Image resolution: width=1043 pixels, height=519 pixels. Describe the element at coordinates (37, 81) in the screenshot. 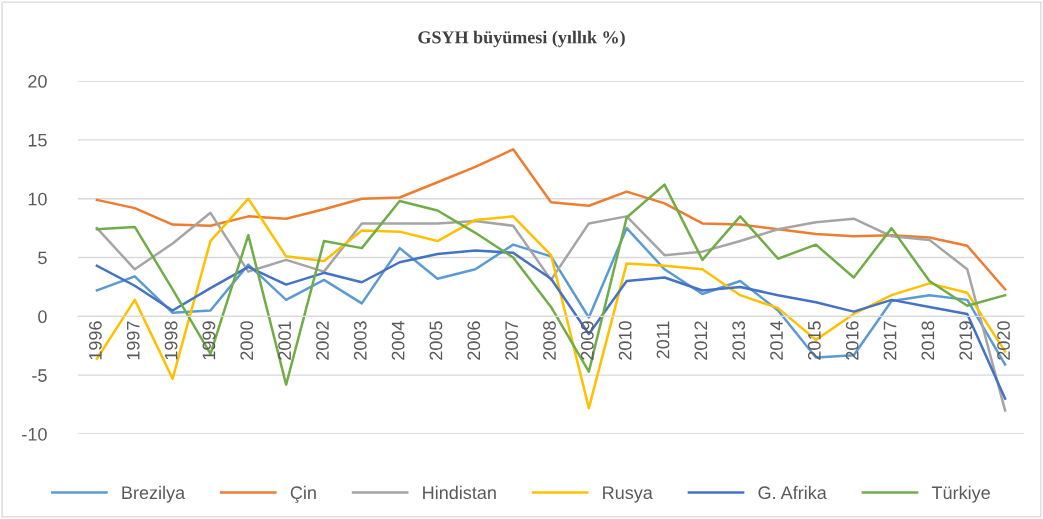

I see `y-tick-label: 20` at that location.